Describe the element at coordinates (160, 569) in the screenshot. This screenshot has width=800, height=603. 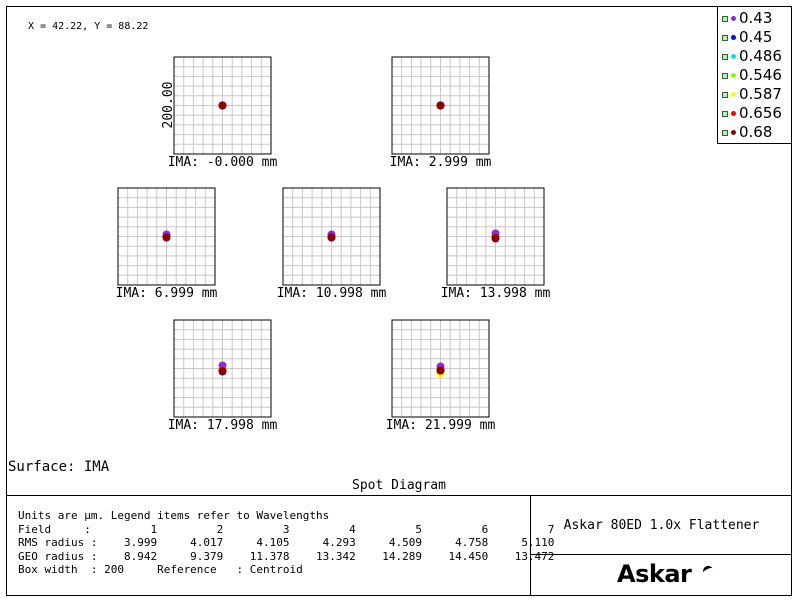
I see `box-width-row: Box width : 200 Reference : Centroid` at that location.